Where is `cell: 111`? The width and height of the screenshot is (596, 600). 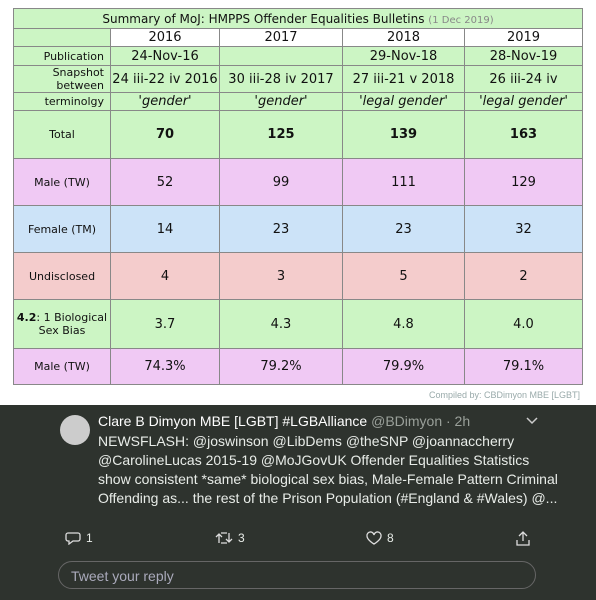
cell: 111 is located at coordinates (403, 182).